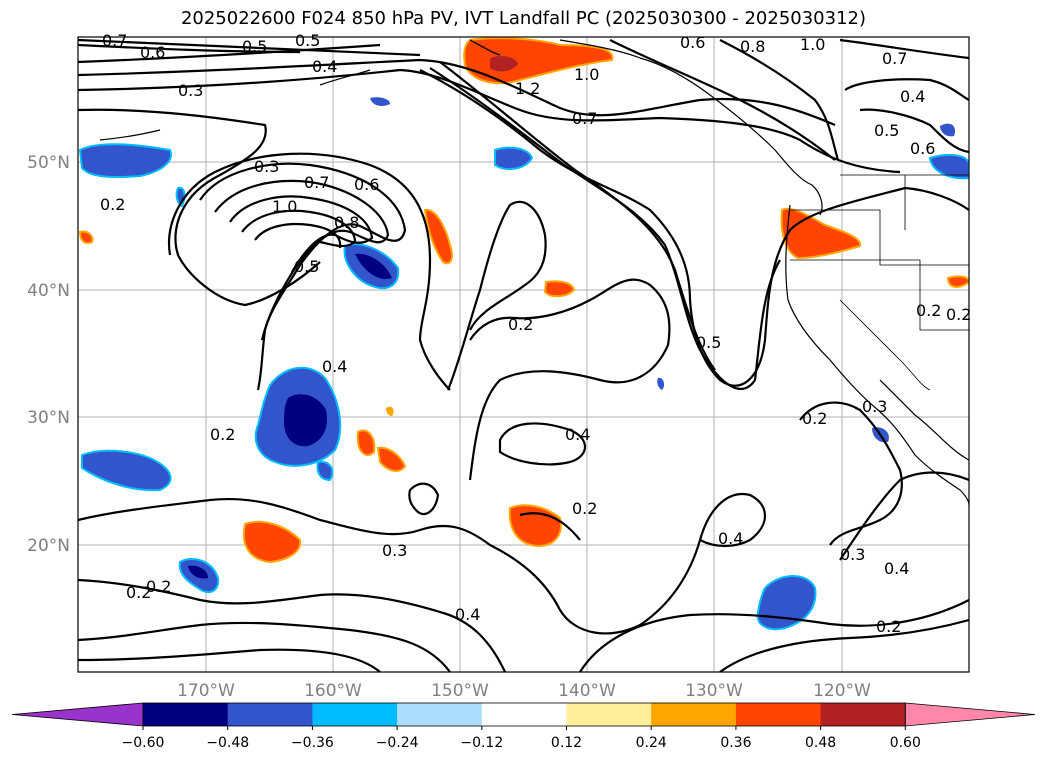 The height and width of the screenshot is (765, 1047). I want to click on colorbar-tick-label: 0.60, so click(905, 743).